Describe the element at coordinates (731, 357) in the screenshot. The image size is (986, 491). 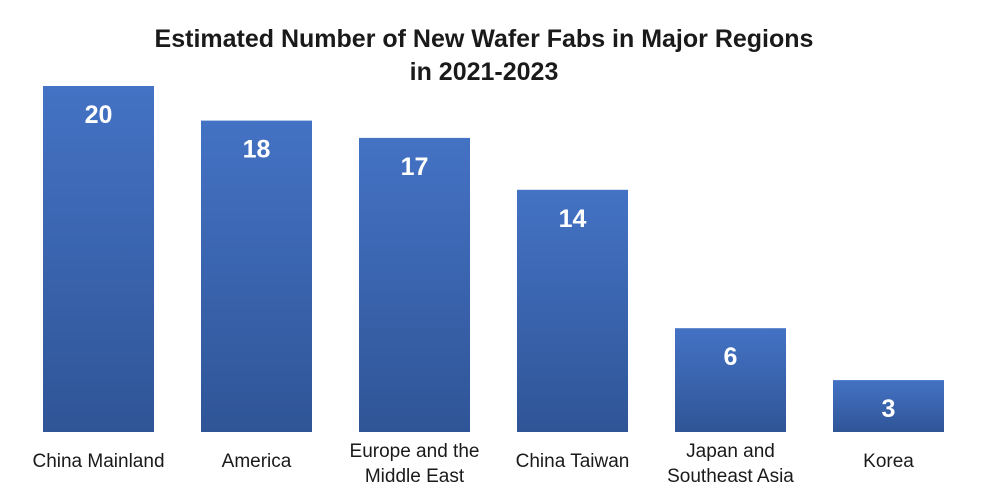
I see `data-label-4: 6` at that location.